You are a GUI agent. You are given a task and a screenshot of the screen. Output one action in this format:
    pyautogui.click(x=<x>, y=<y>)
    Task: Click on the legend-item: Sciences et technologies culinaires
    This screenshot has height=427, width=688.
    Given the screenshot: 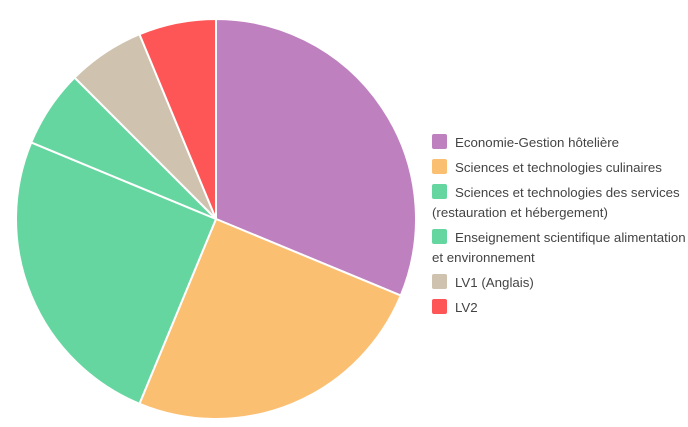 What is the action you would take?
    pyautogui.click(x=560, y=168)
    